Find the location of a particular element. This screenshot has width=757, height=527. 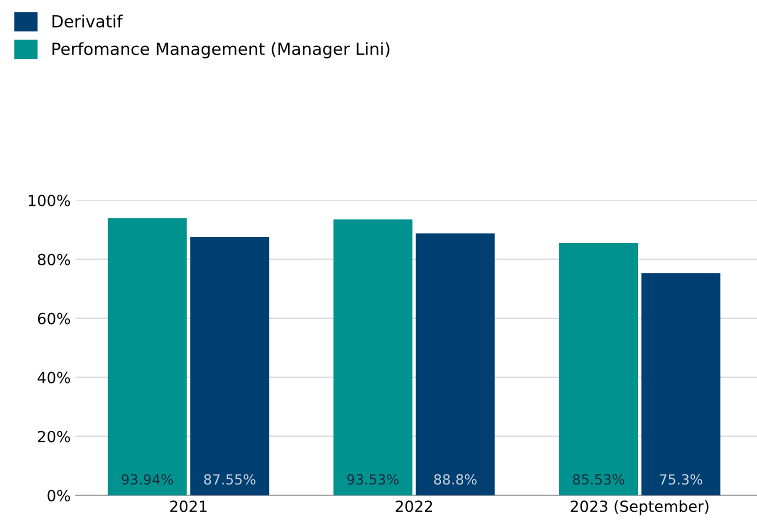

y-tick-label: 40% is located at coordinates (54, 378).